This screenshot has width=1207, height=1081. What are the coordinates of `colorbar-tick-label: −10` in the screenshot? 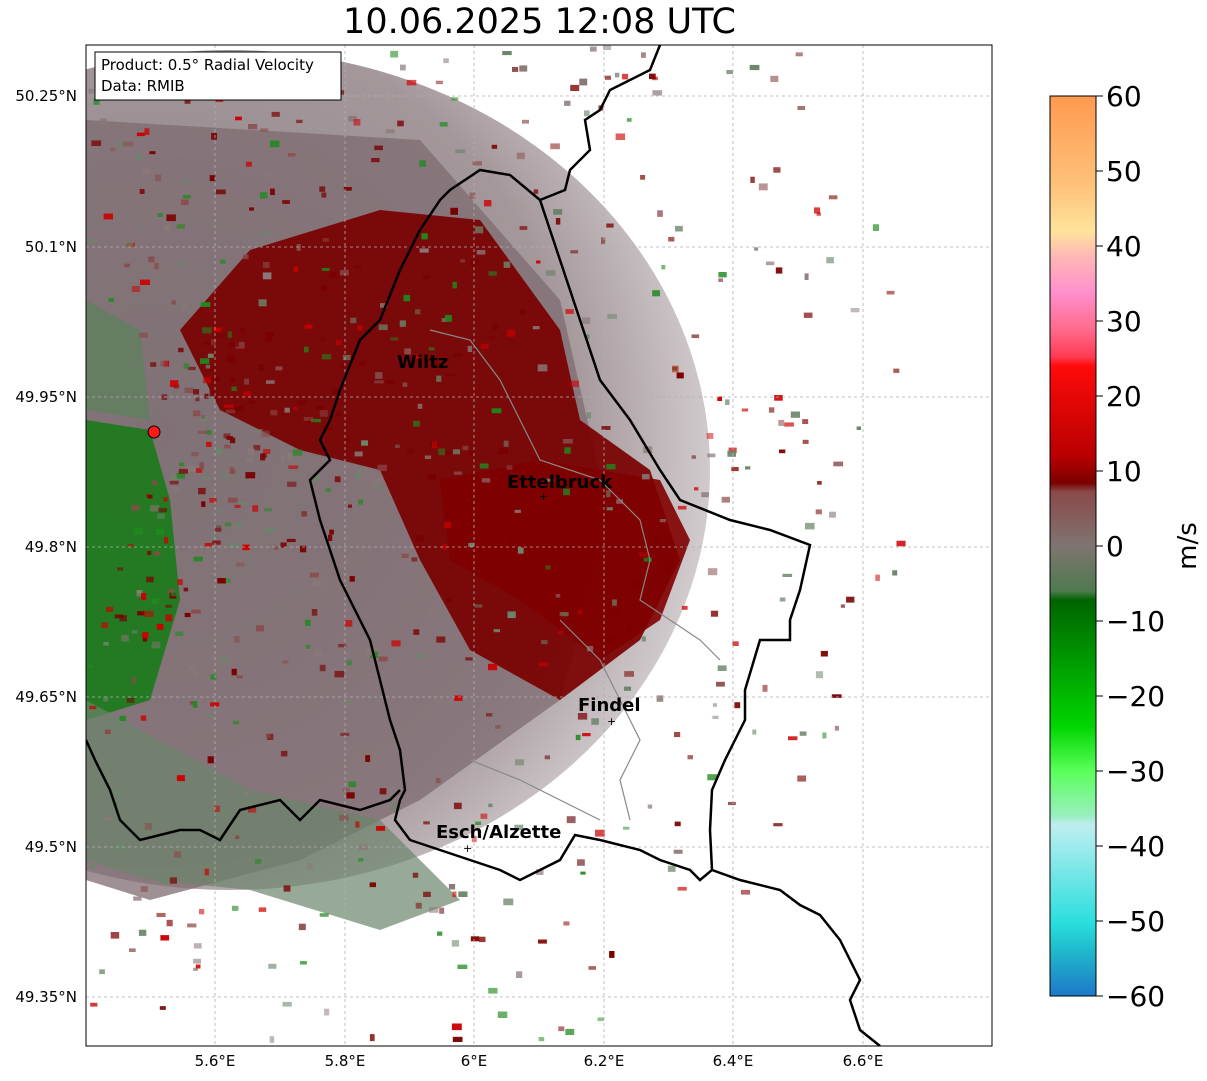 It's located at (1135, 621).